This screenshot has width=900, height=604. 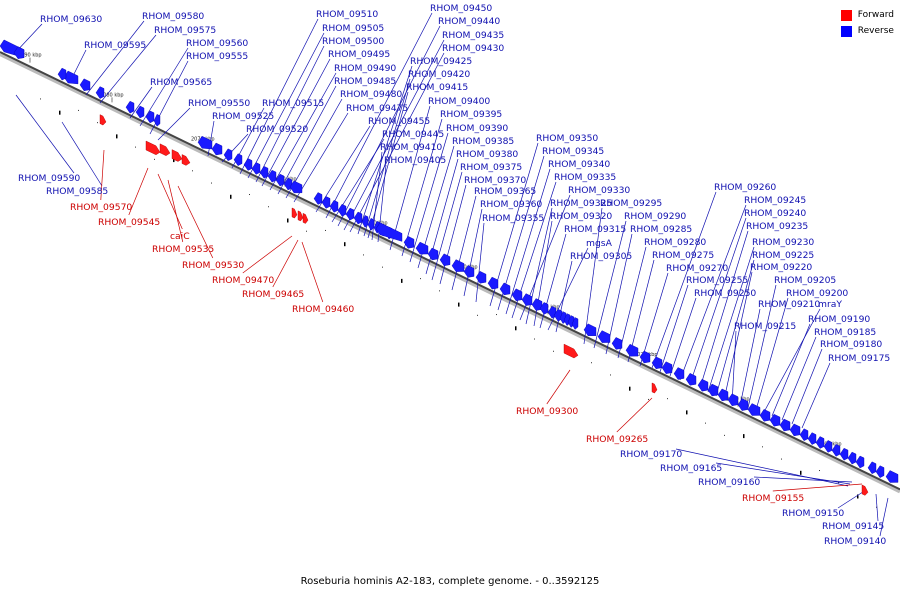 What do you see at coordinates (469, 21) in the screenshot?
I see `gene-label-rhom-09440: RHOM_09440` at bounding box center [469, 21].